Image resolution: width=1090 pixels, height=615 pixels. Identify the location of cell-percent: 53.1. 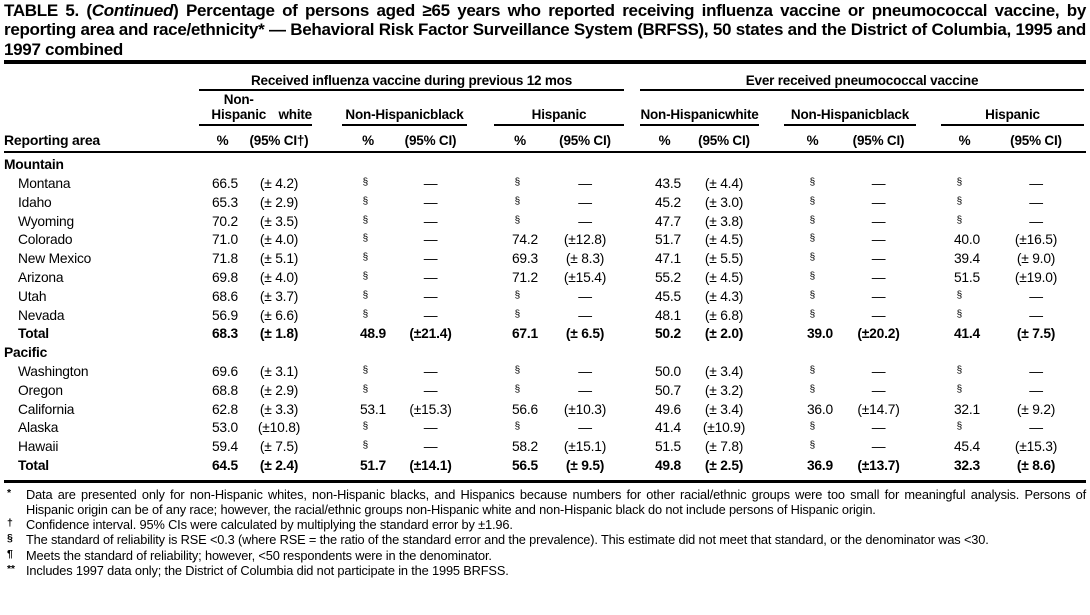
(372, 409).